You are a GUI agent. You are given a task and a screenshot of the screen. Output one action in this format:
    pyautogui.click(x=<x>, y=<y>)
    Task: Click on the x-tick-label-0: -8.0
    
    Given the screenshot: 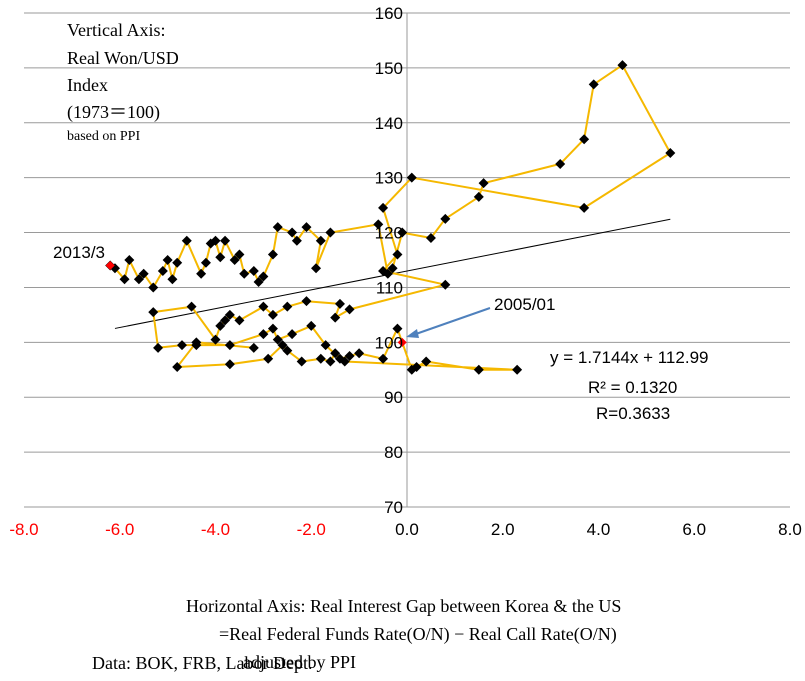 What is the action you would take?
    pyautogui.click(x=23, y=529)
    